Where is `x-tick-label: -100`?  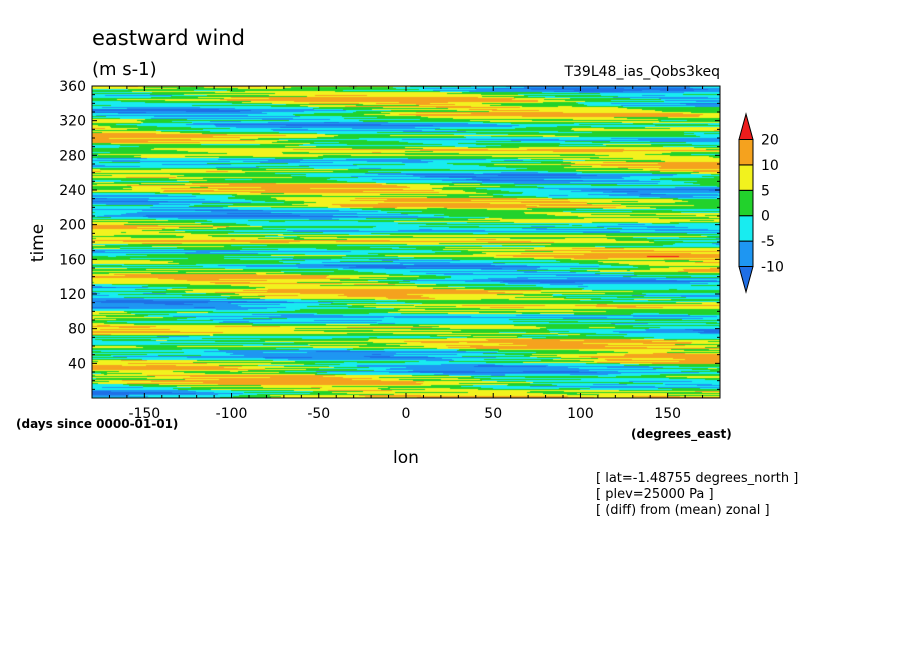 x-tick-label: -100 is located at coordinates (232, 414).